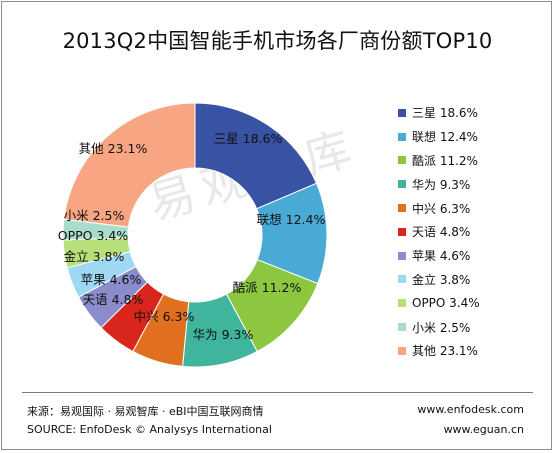  What do you see at coordinates (445, 137) in the screenshot?
I see `legend-label-1: 联想 12.4%` at bounding box center [445, 137].